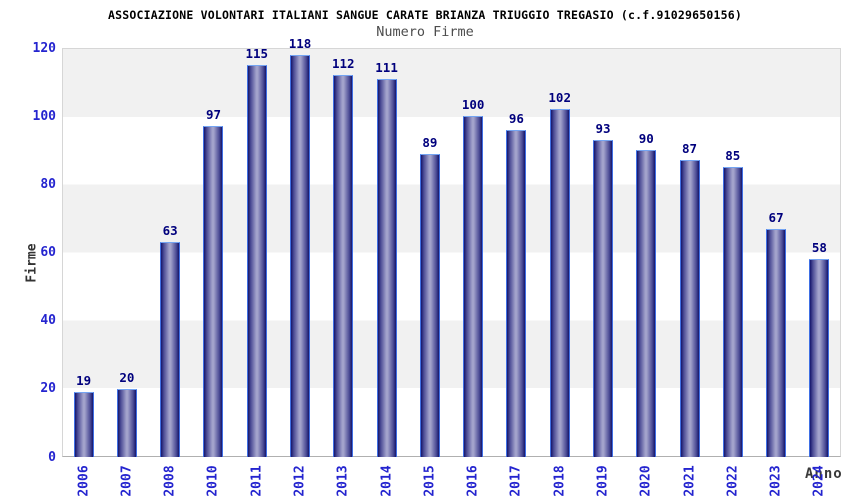 The image size is (850, 500). What do you see at coordinates (689, 148) in the screenshot?
I see `bar-value-label: 87` at bounding box center [689, 148].